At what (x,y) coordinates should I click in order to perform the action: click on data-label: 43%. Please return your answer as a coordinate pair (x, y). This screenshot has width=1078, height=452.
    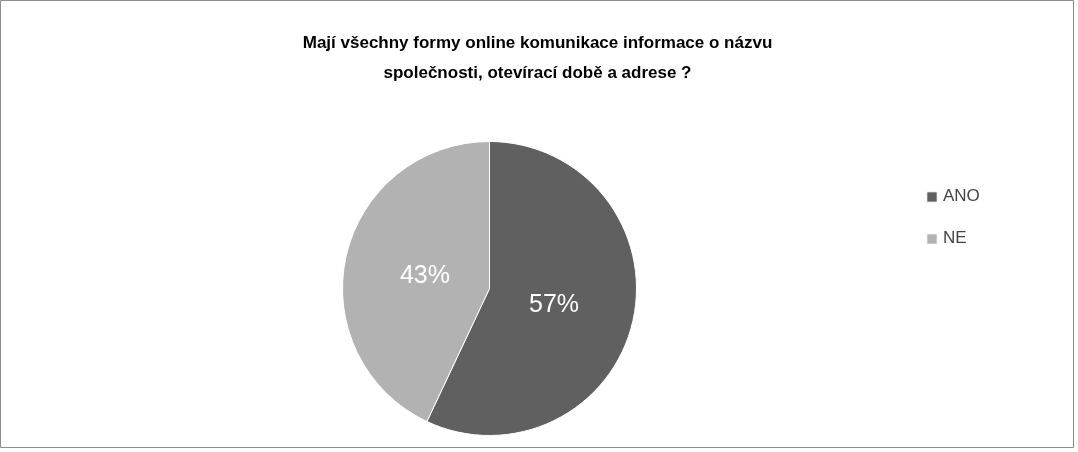
    Looking at the image, I should click on (424, 274).